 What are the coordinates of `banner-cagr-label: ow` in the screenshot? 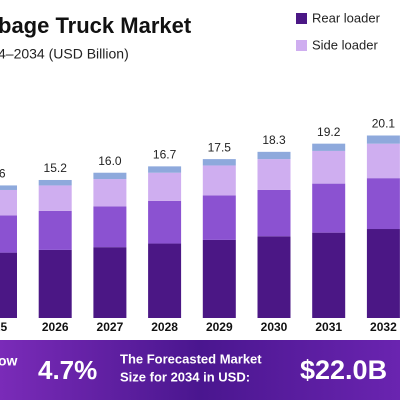 It's located at (9, 361).